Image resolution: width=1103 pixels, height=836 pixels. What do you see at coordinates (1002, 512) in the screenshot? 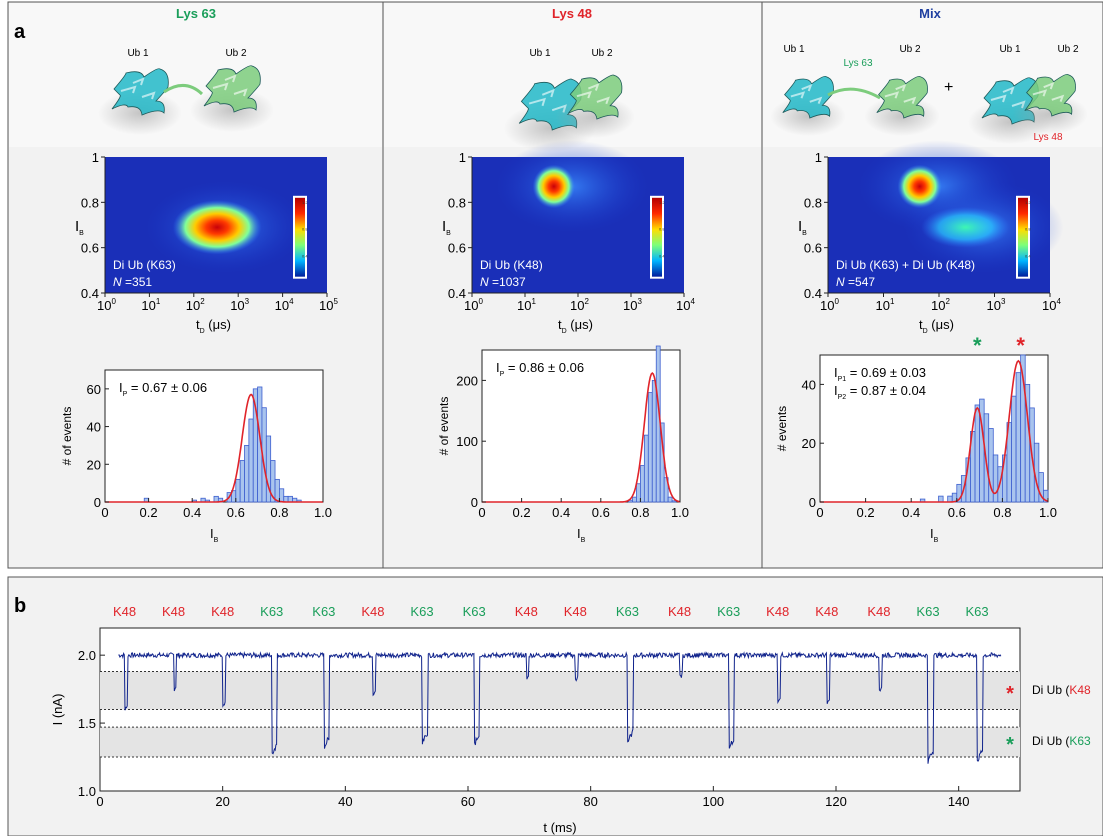
I see `x-tick-label: 0.8` at bounding box center [1002, 512].